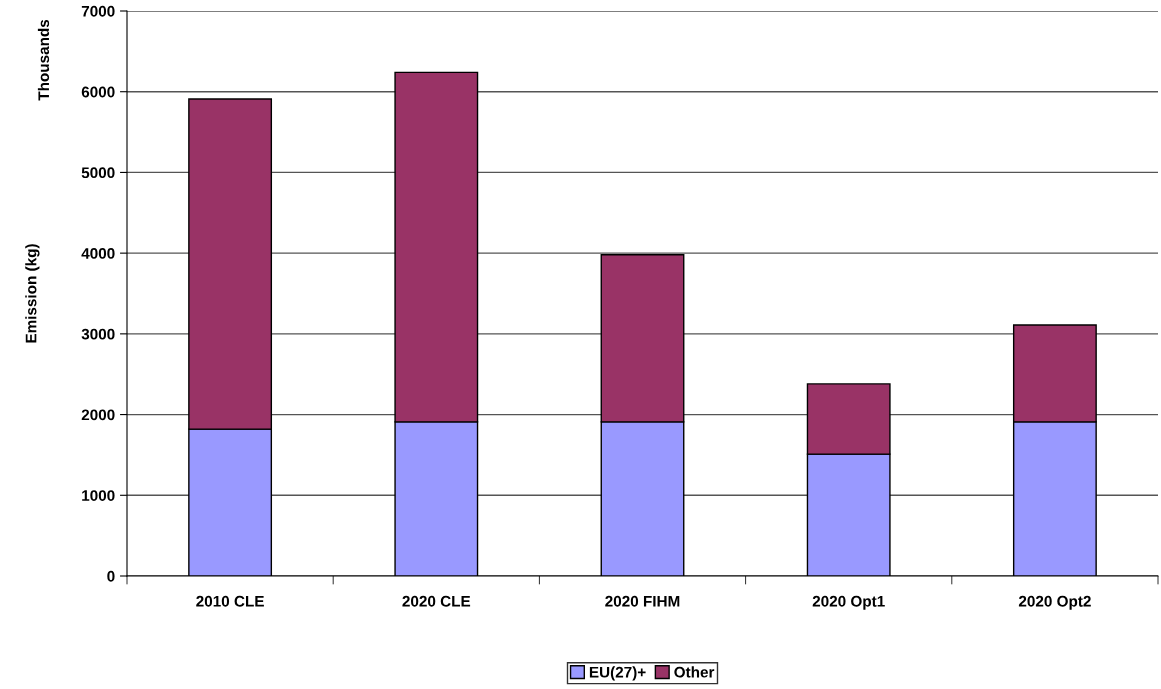  I want to click on legend-label: Other, so click(694, 672).